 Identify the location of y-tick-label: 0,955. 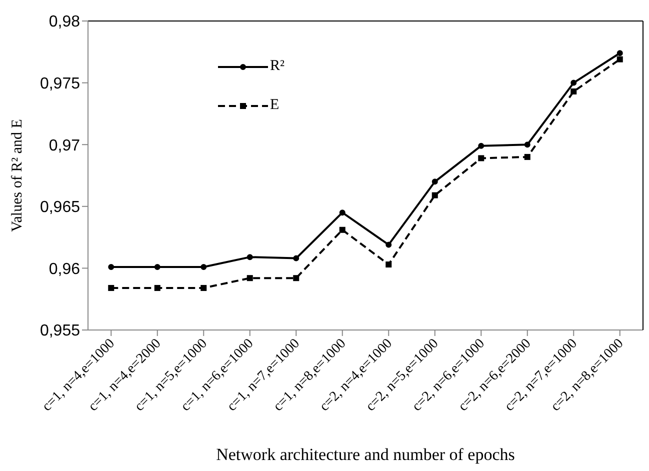
(60, 331).